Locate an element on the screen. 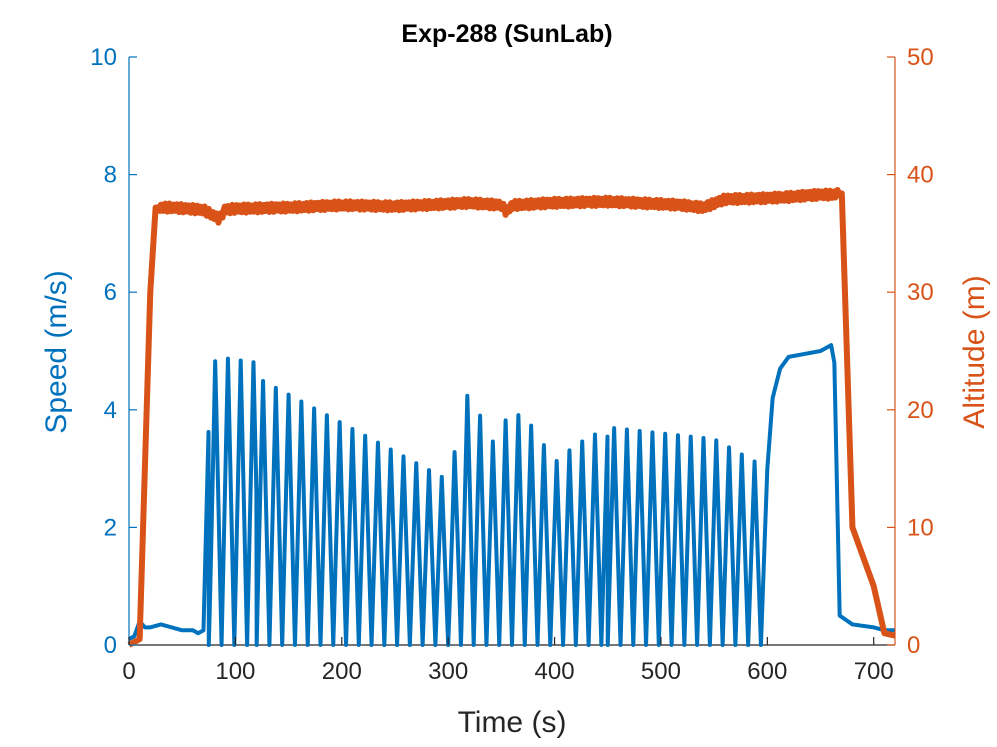 The height and width of the screenshot is (747, 997). x-tick-label: 500 is located at coordinates (661, 671).